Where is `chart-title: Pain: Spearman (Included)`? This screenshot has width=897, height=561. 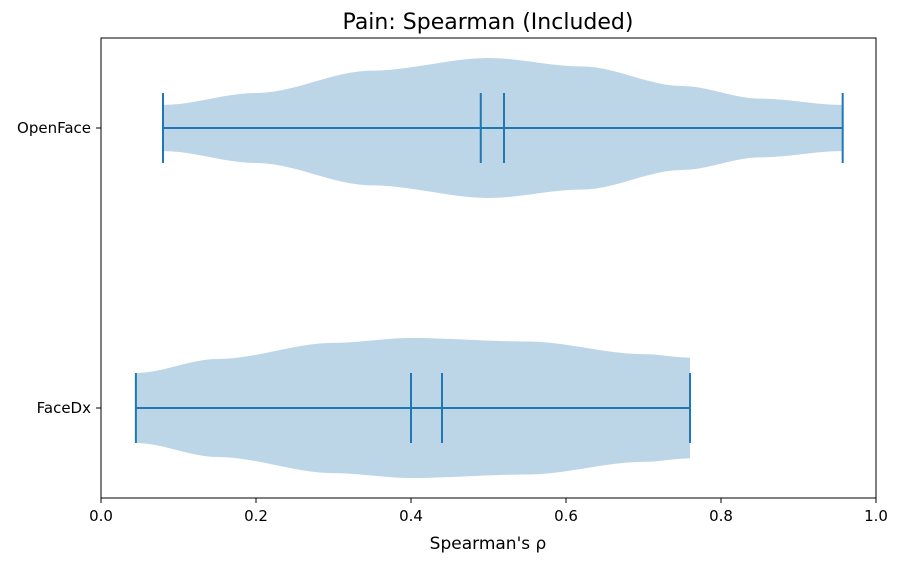 chart-title: Pain: Spearman (Included) is located at coordinates (488, 22).